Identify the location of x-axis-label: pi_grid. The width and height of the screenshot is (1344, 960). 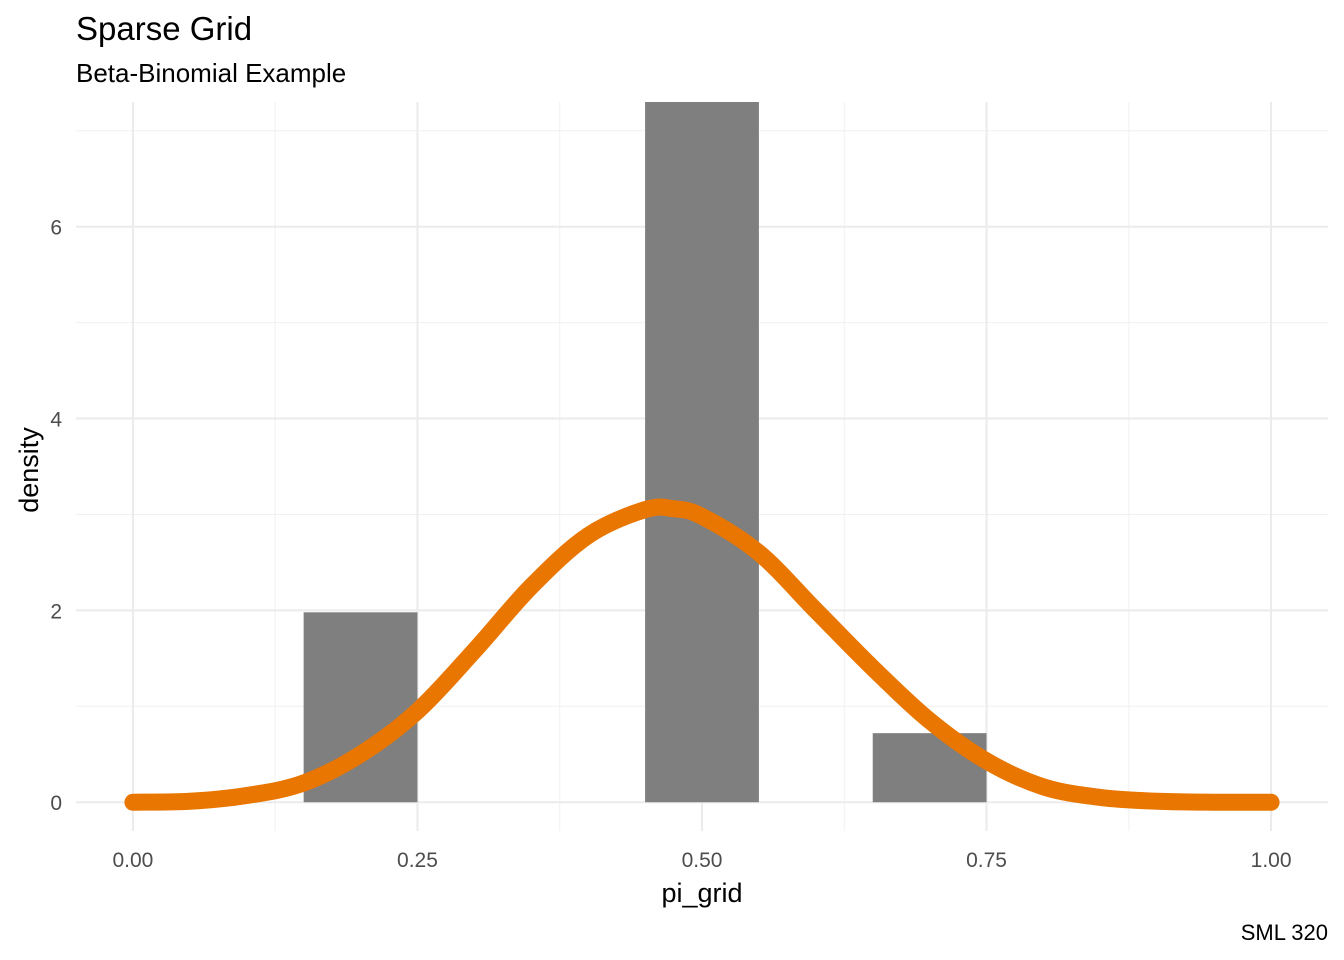
(701, 893).